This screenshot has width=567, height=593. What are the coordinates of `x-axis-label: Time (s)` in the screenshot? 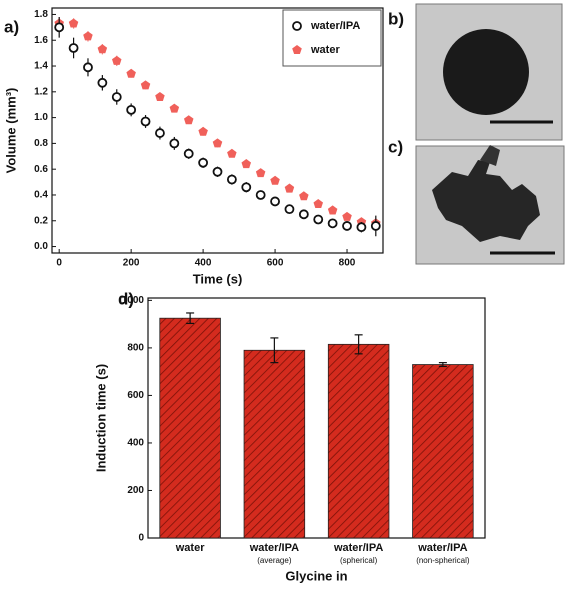 It's located at (218, 278).